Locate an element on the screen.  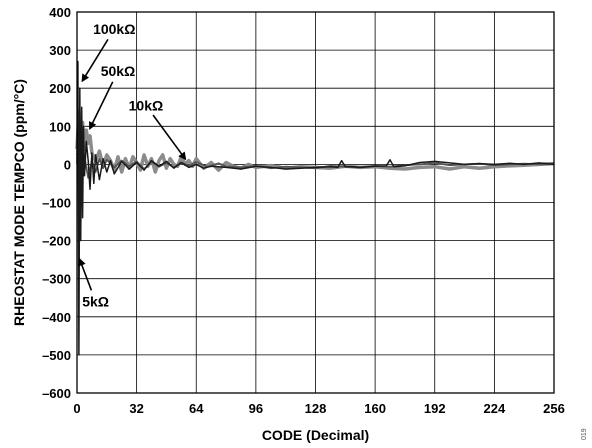
y-tick-labels: 400 300 200 100 0 –100 –200 –300 –400 –500 –600 is located at coordinates (56, 203).